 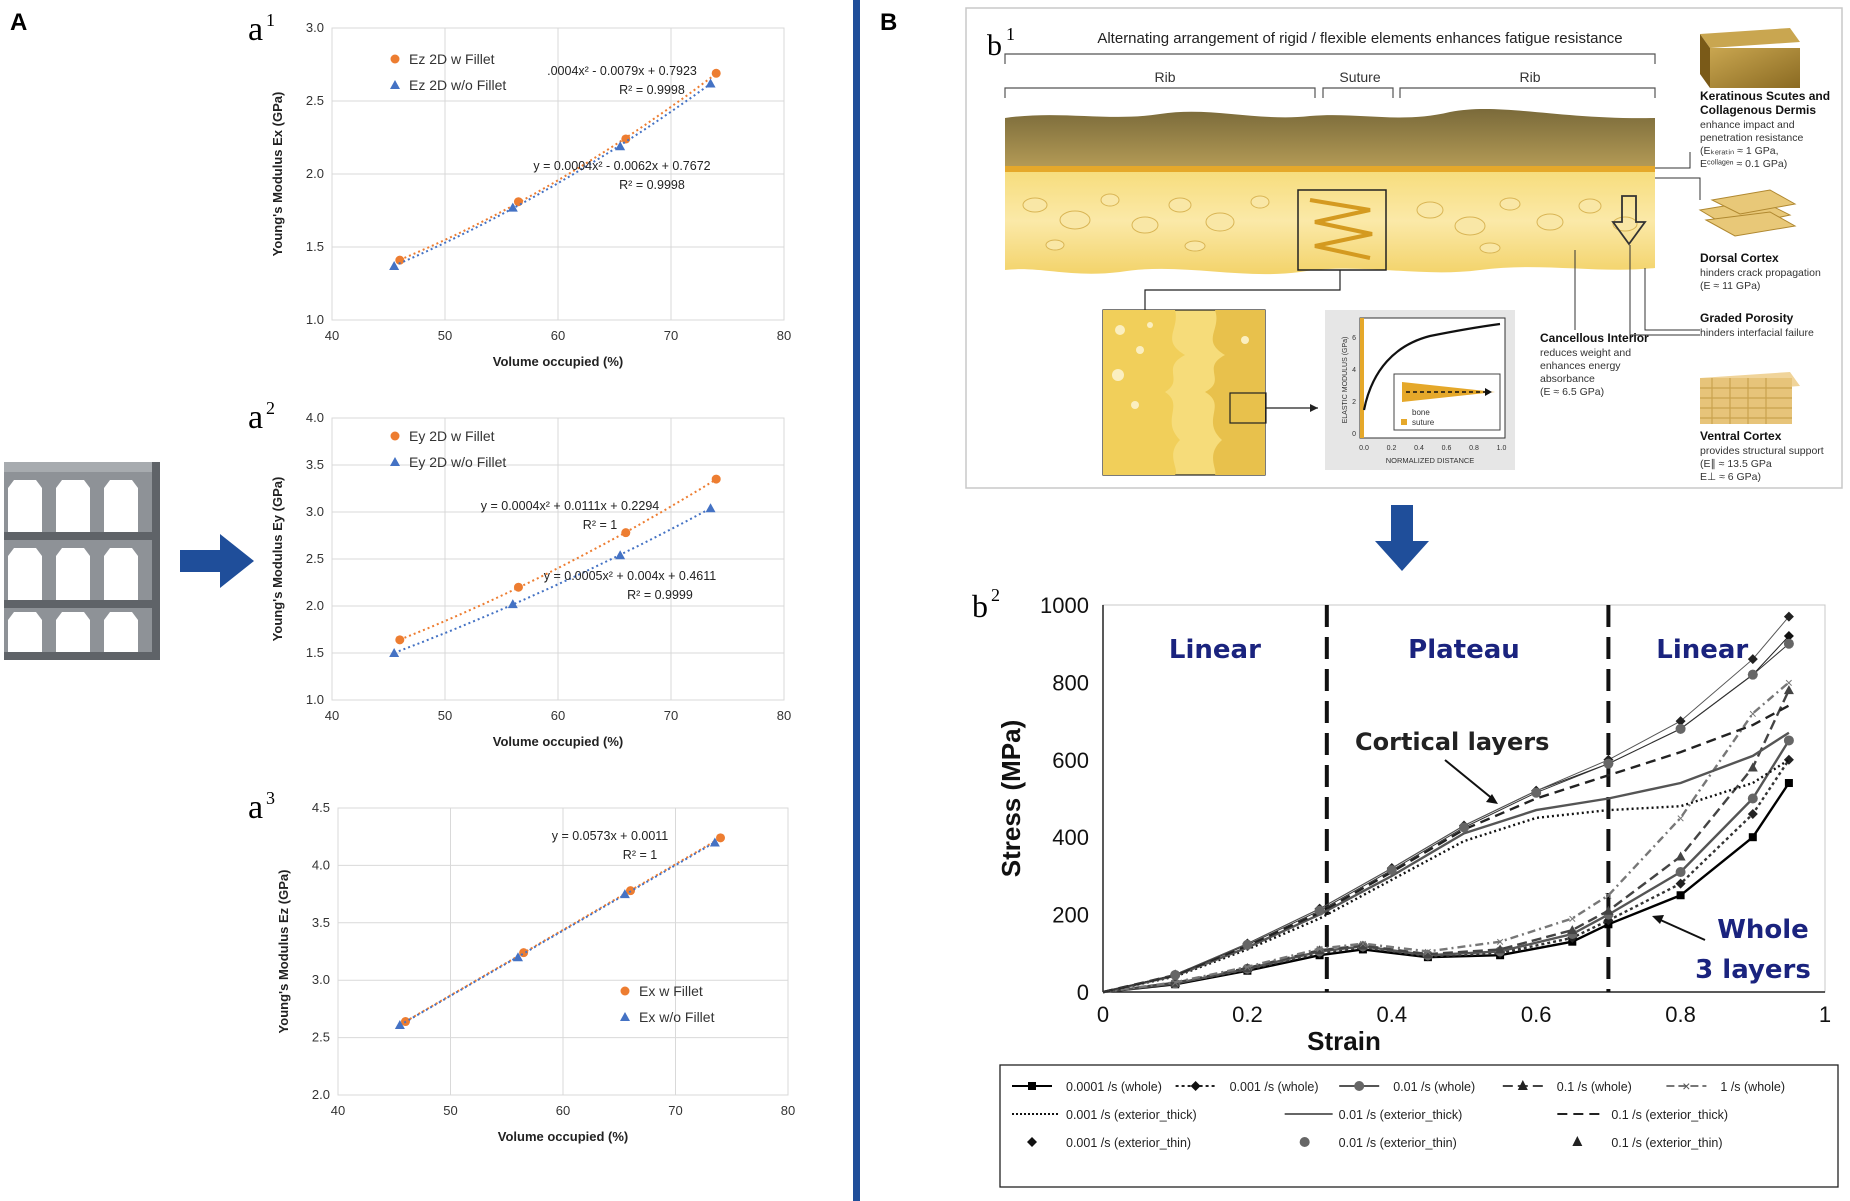 What do you see at coordinates (1423, 422) in the screenshot?
I see `inset-legend-suture: suture` at bounding box center [1423, 422].